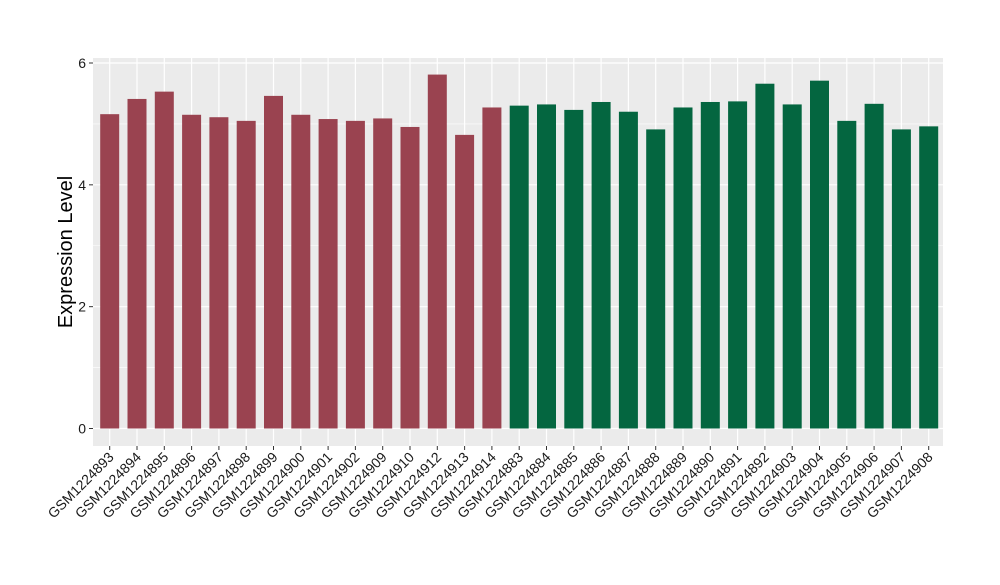  Describe the element at coordinates (328, 274) in the screenshot. I see `bar-GSM1224901` at that location.